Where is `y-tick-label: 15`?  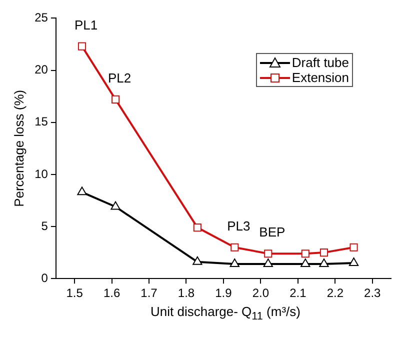
y-tick-label: 15 is located at coordinates (41, 121).